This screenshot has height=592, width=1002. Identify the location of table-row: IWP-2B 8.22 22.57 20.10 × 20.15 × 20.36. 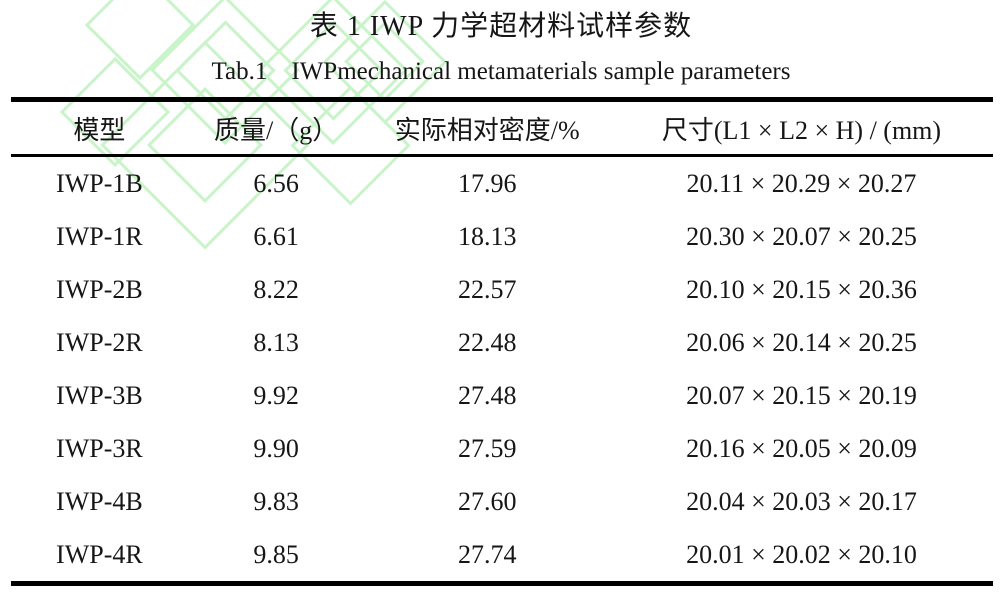
(502, 289).